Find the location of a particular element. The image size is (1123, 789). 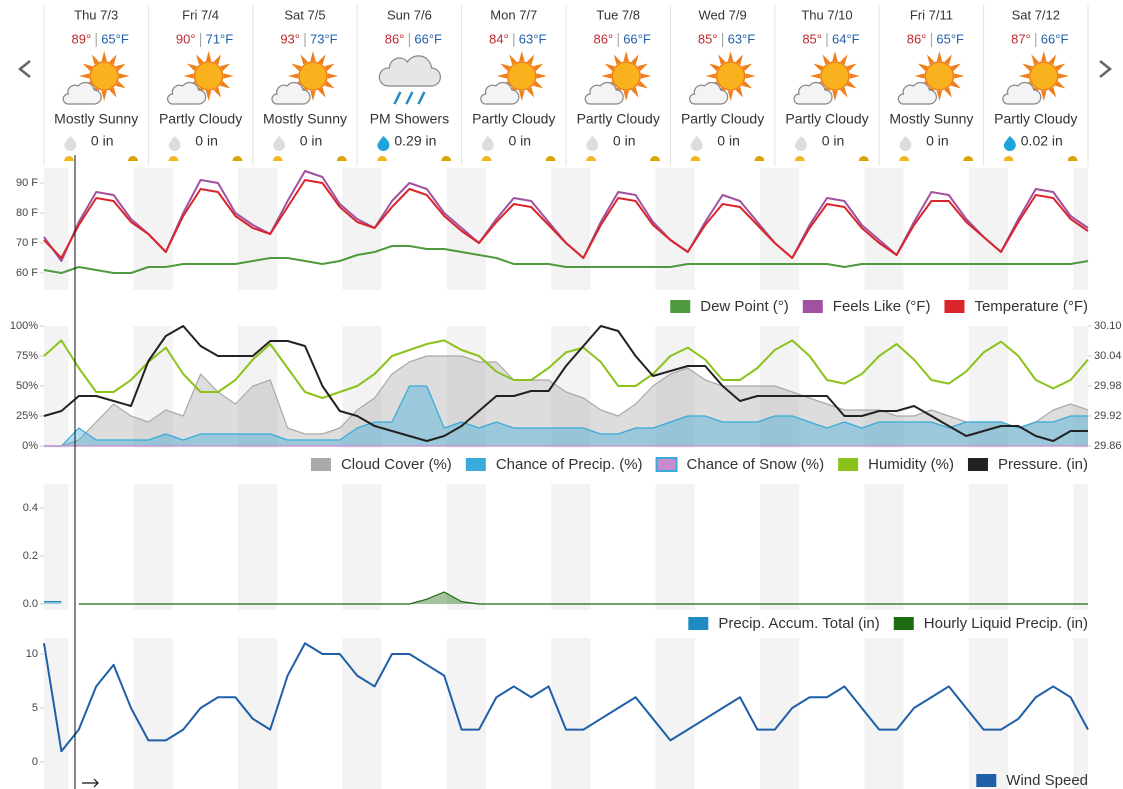

day-label: Thu 7/3 is located at coordinates (96, 14).